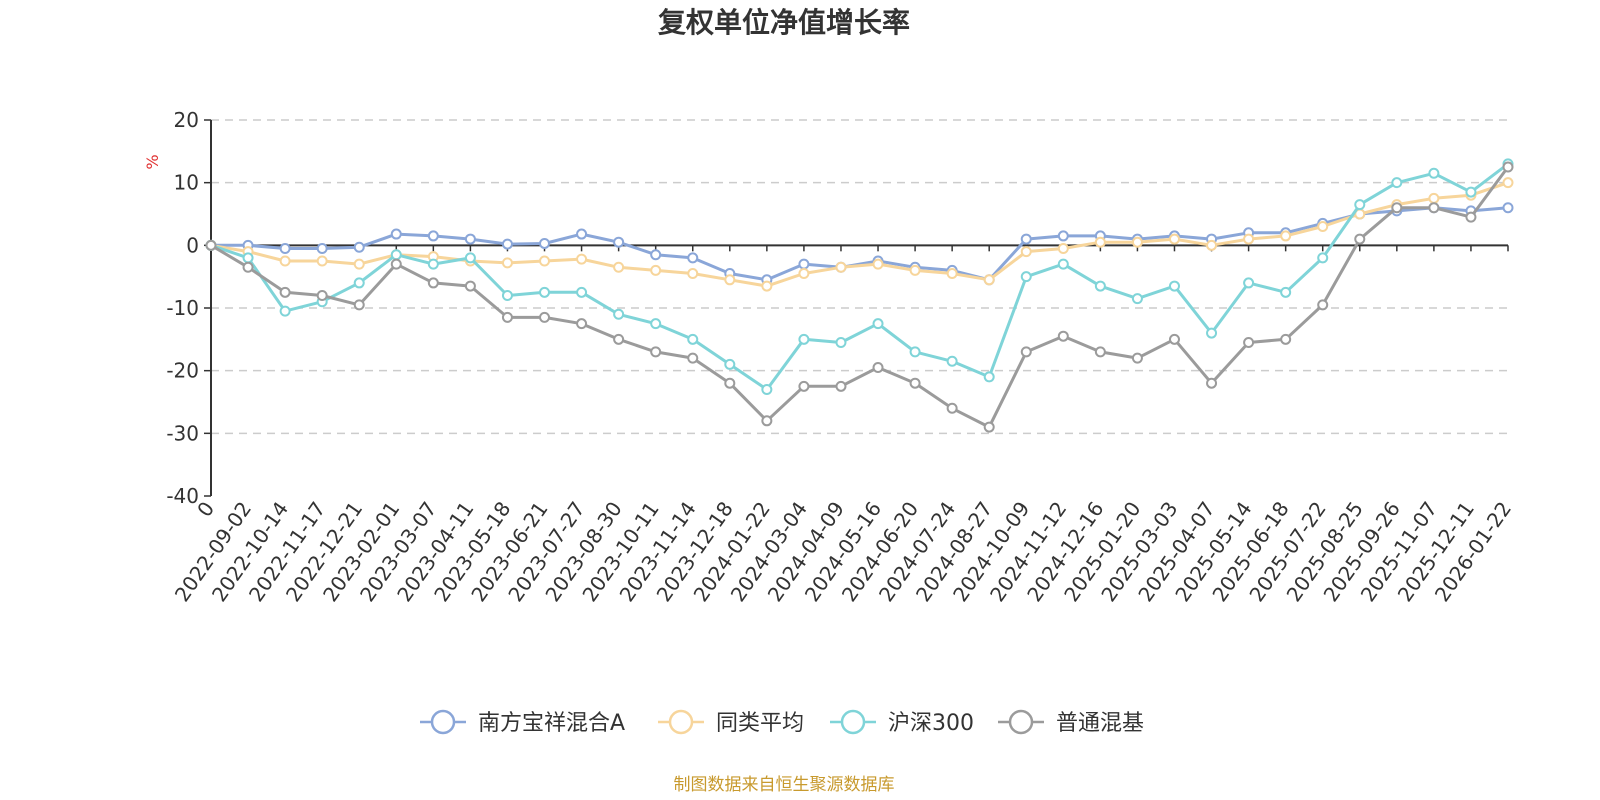 The height and width of the screenshot is (800, 1600). What do you see at coordinates (931, 723) in the screenshot?
I see `legend-label: 沪深300` at bounding box center [931, 723].